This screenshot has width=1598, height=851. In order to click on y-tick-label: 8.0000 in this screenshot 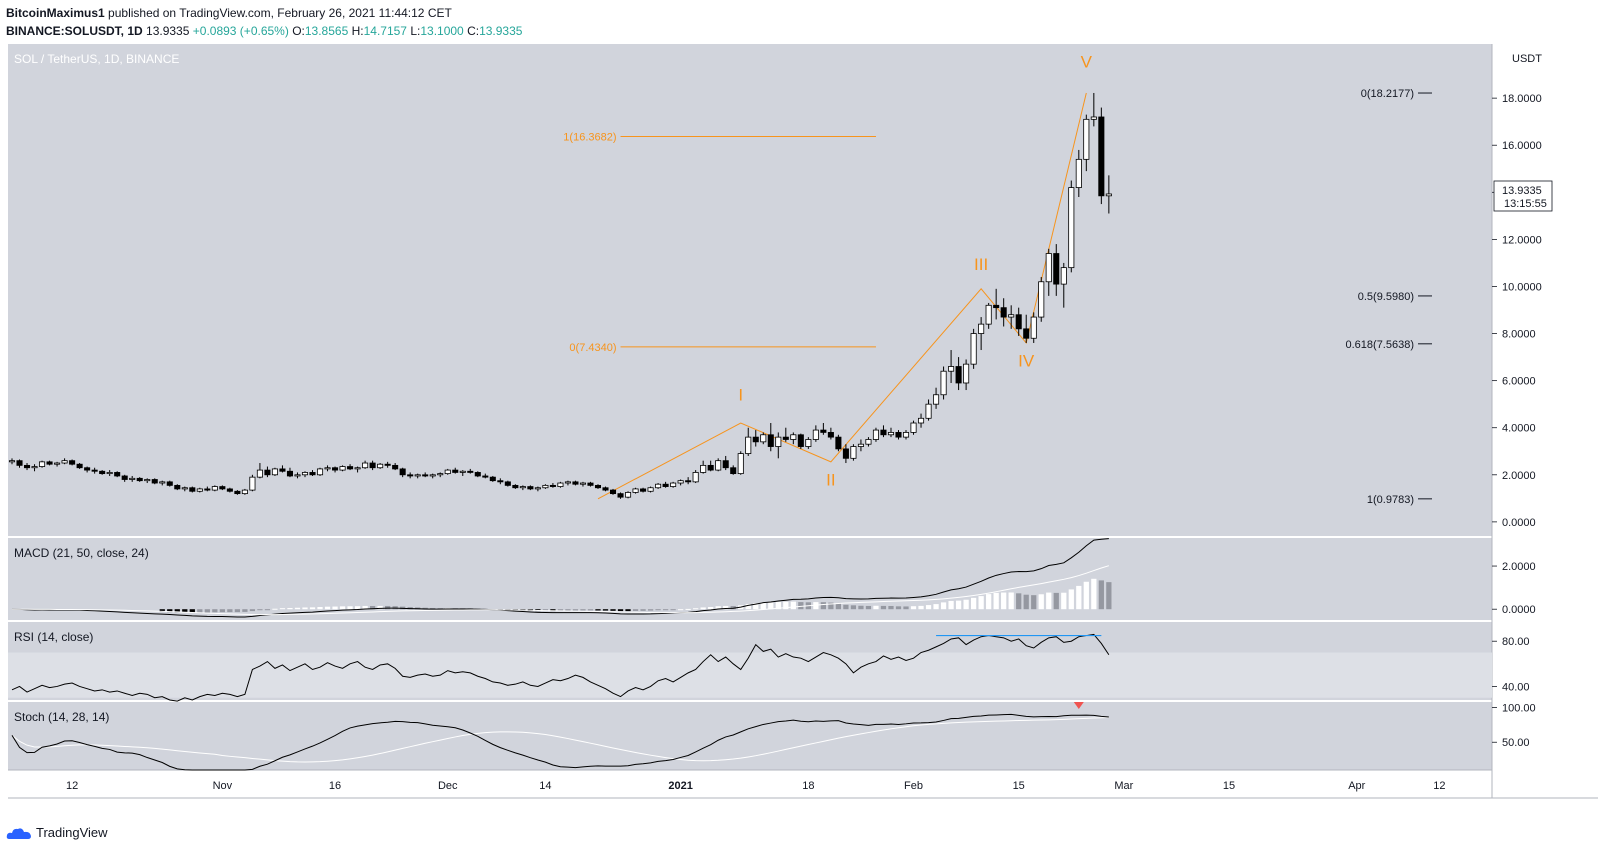, I will do `click(1519, 335)`.